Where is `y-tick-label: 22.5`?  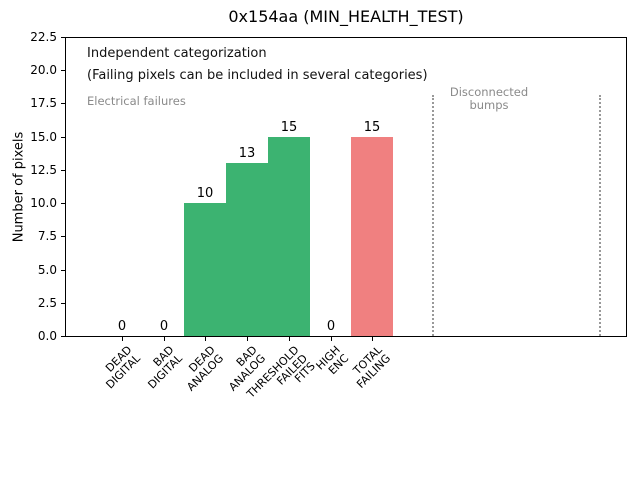 y-tick-label: 22.5 is located at coordinates (43, 37).